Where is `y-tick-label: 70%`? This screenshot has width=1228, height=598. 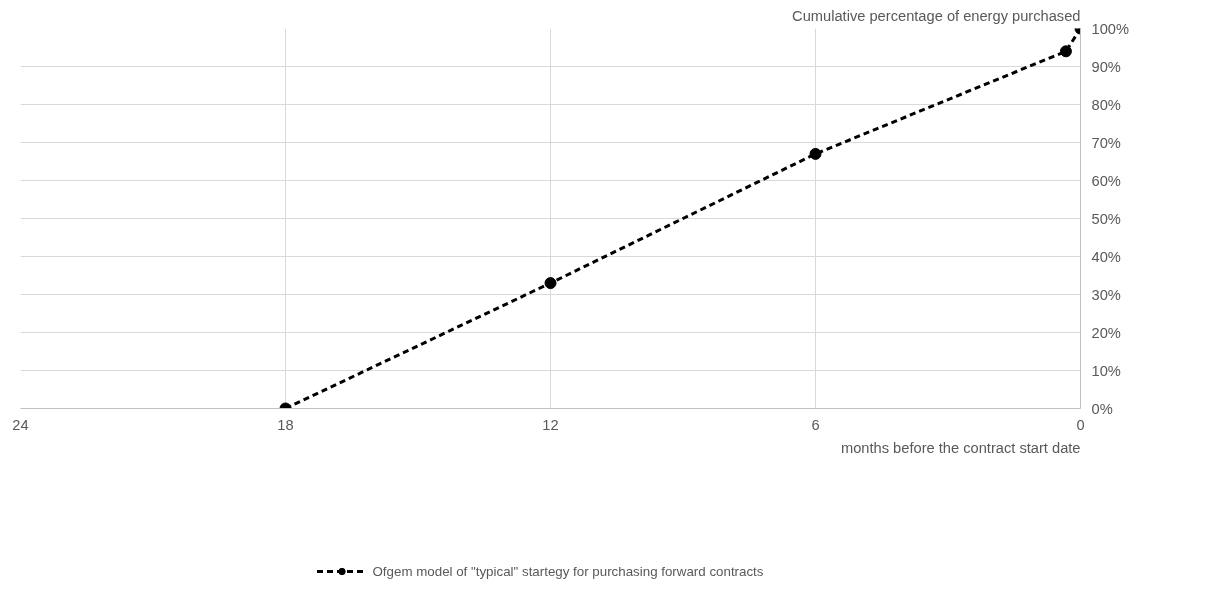 y-tick-label: 70% is located at coordinates (1106, 142).